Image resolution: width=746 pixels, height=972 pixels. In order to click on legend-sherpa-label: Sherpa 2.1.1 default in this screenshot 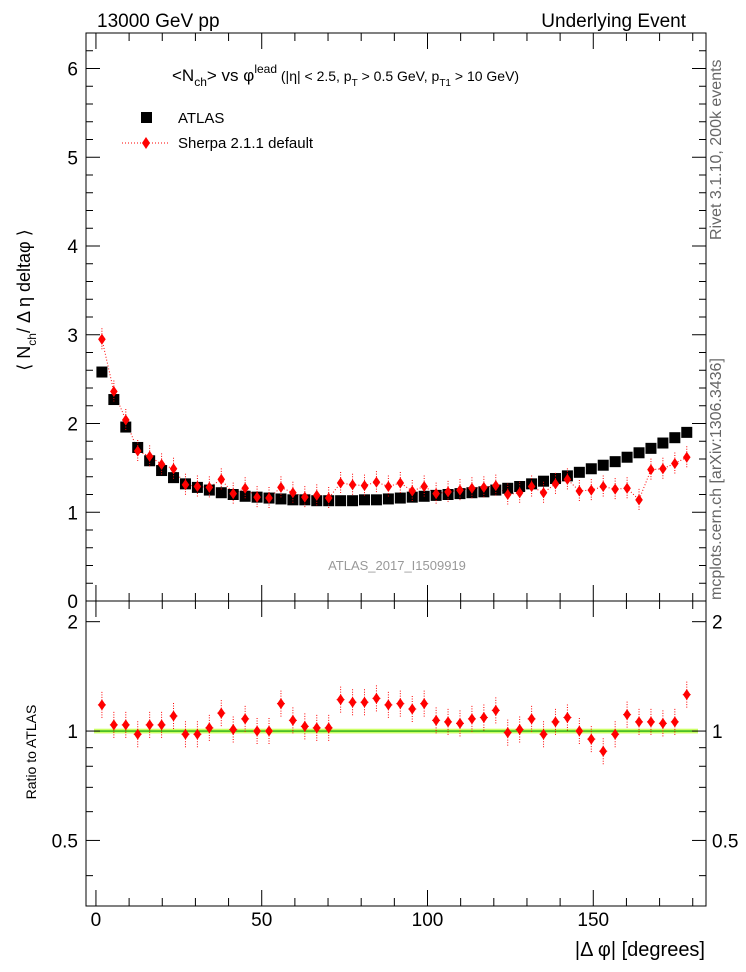, I will do `click(246, 143)`.